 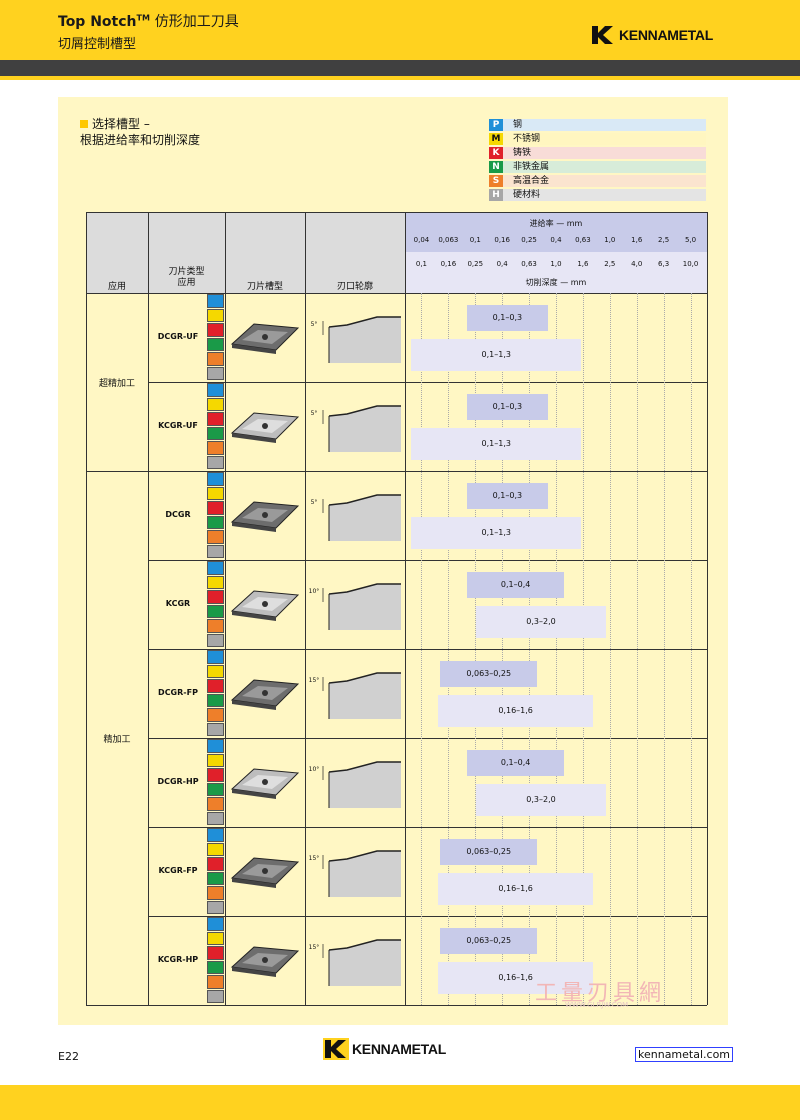 I want to click on page-number: E22, so click(x=68, y=1056).